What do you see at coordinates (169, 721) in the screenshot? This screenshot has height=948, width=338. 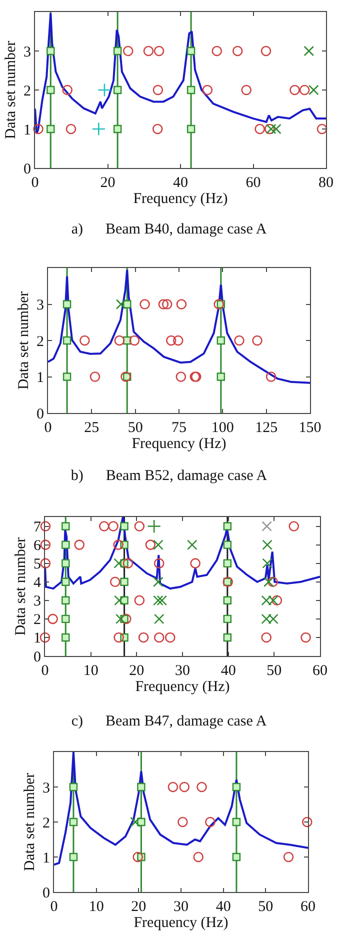 I see `text: c) Beam B47, damage case A` at bounding box center [169, 721].